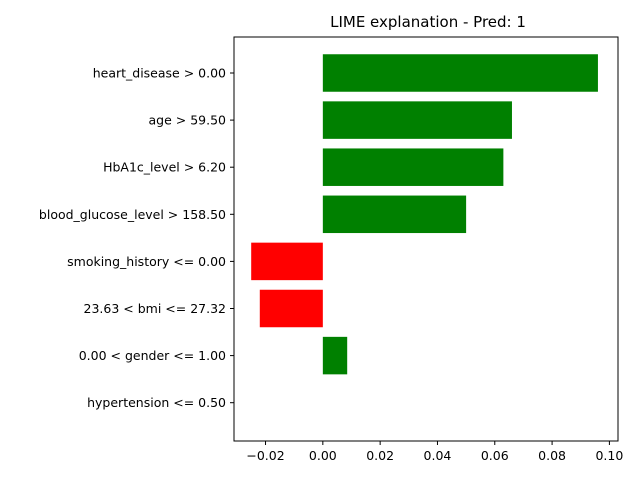 Image resolution: width=640 pixels, height=480 pixels. Describe the element at coordinates (132, 214) in the screenshot. I see `y-tick-label: blood_glucose_level > 158.50` at that location.